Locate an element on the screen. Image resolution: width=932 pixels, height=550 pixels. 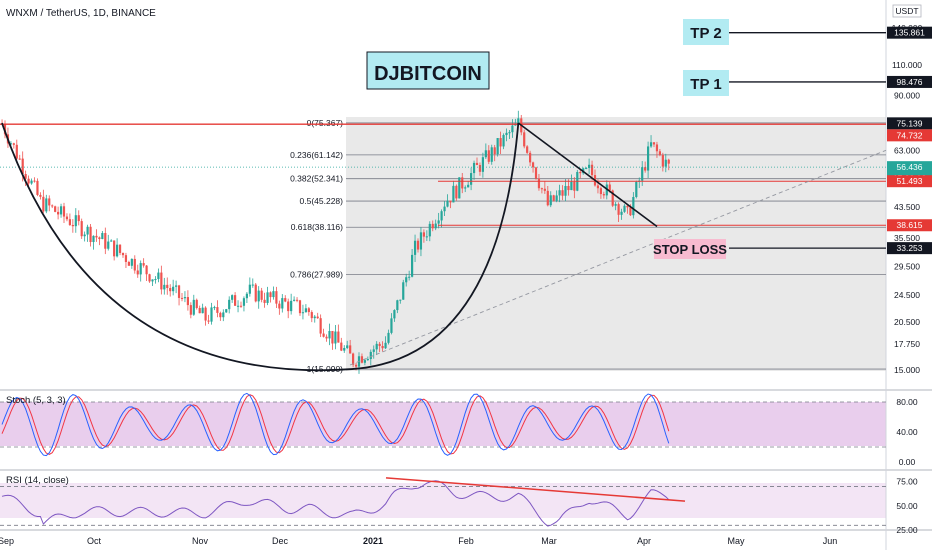
stoch-tick-label: 0.00 is located at coordinates (907, 462).